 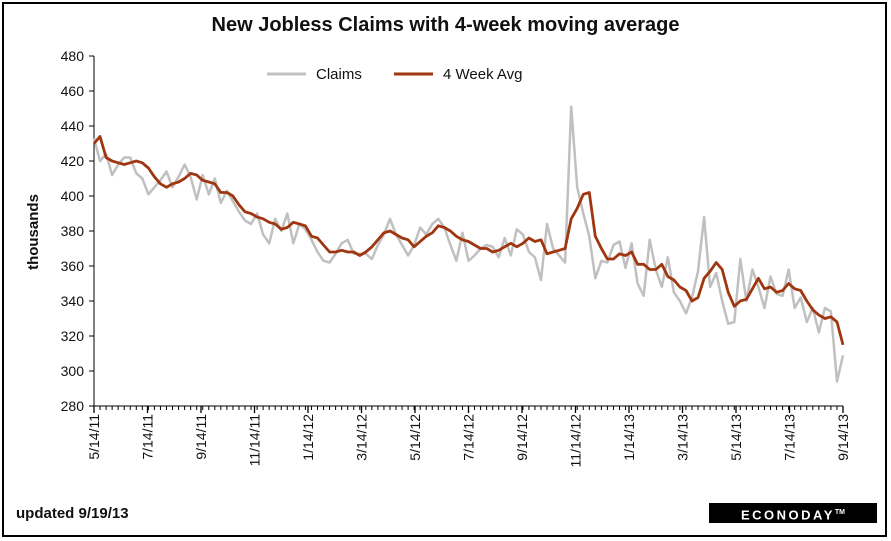 What do you see at coordinates (73, 406) in the screenshot?
I see `y-tick-label: 280` at bounding box center [73, 406].